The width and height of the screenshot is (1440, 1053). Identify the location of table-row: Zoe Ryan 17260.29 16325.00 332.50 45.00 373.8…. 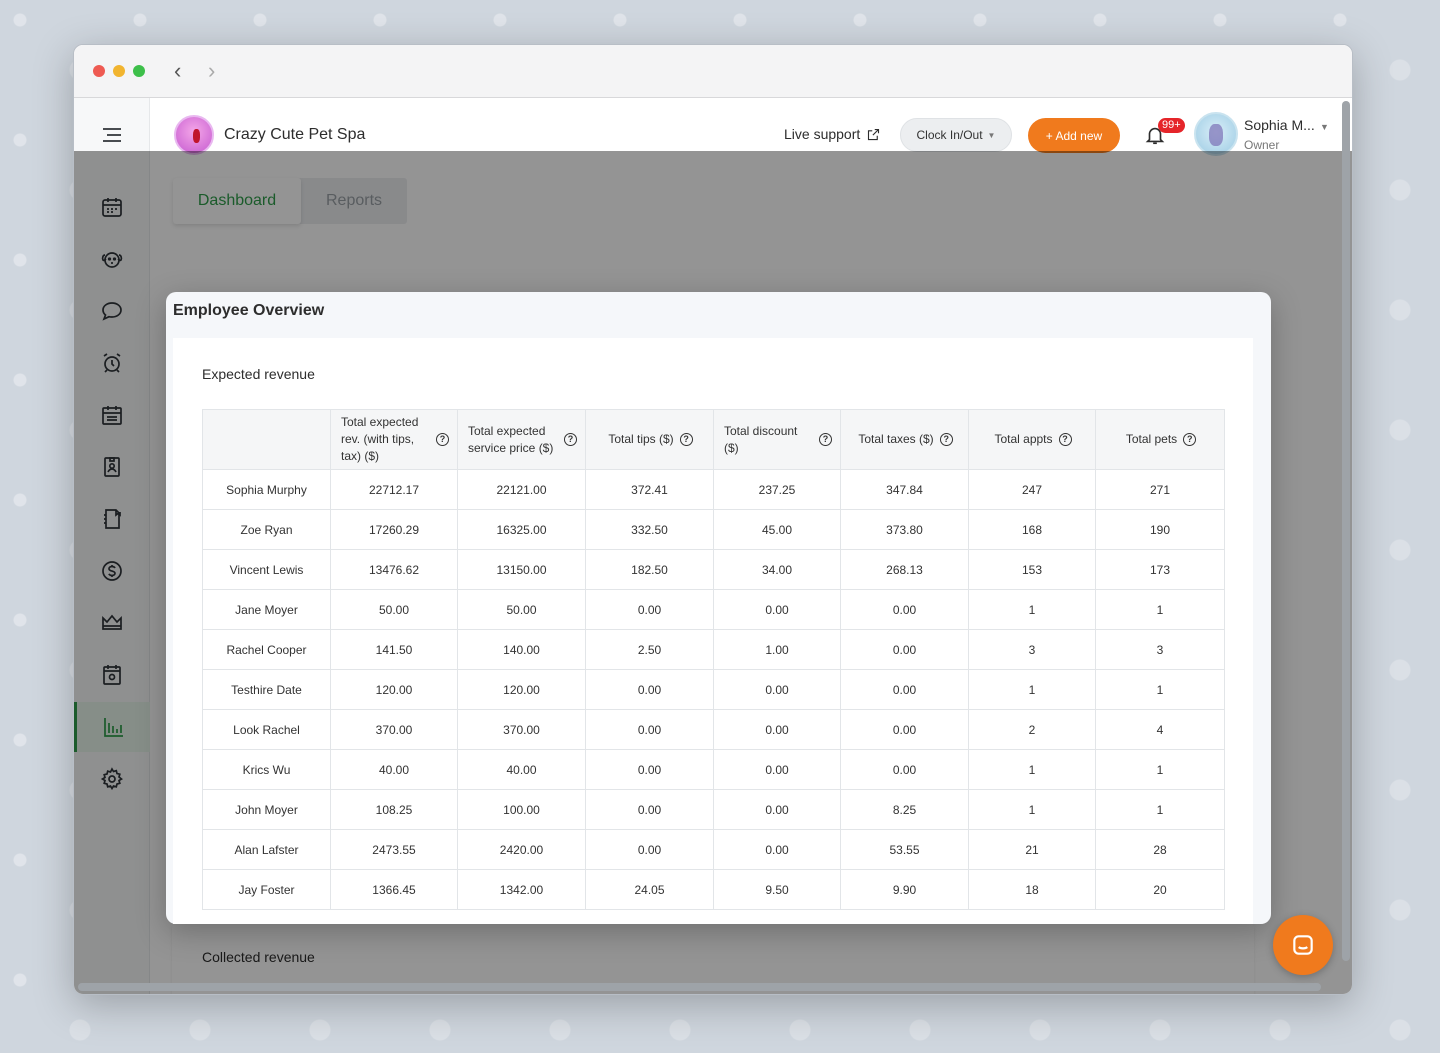
(713, 529).